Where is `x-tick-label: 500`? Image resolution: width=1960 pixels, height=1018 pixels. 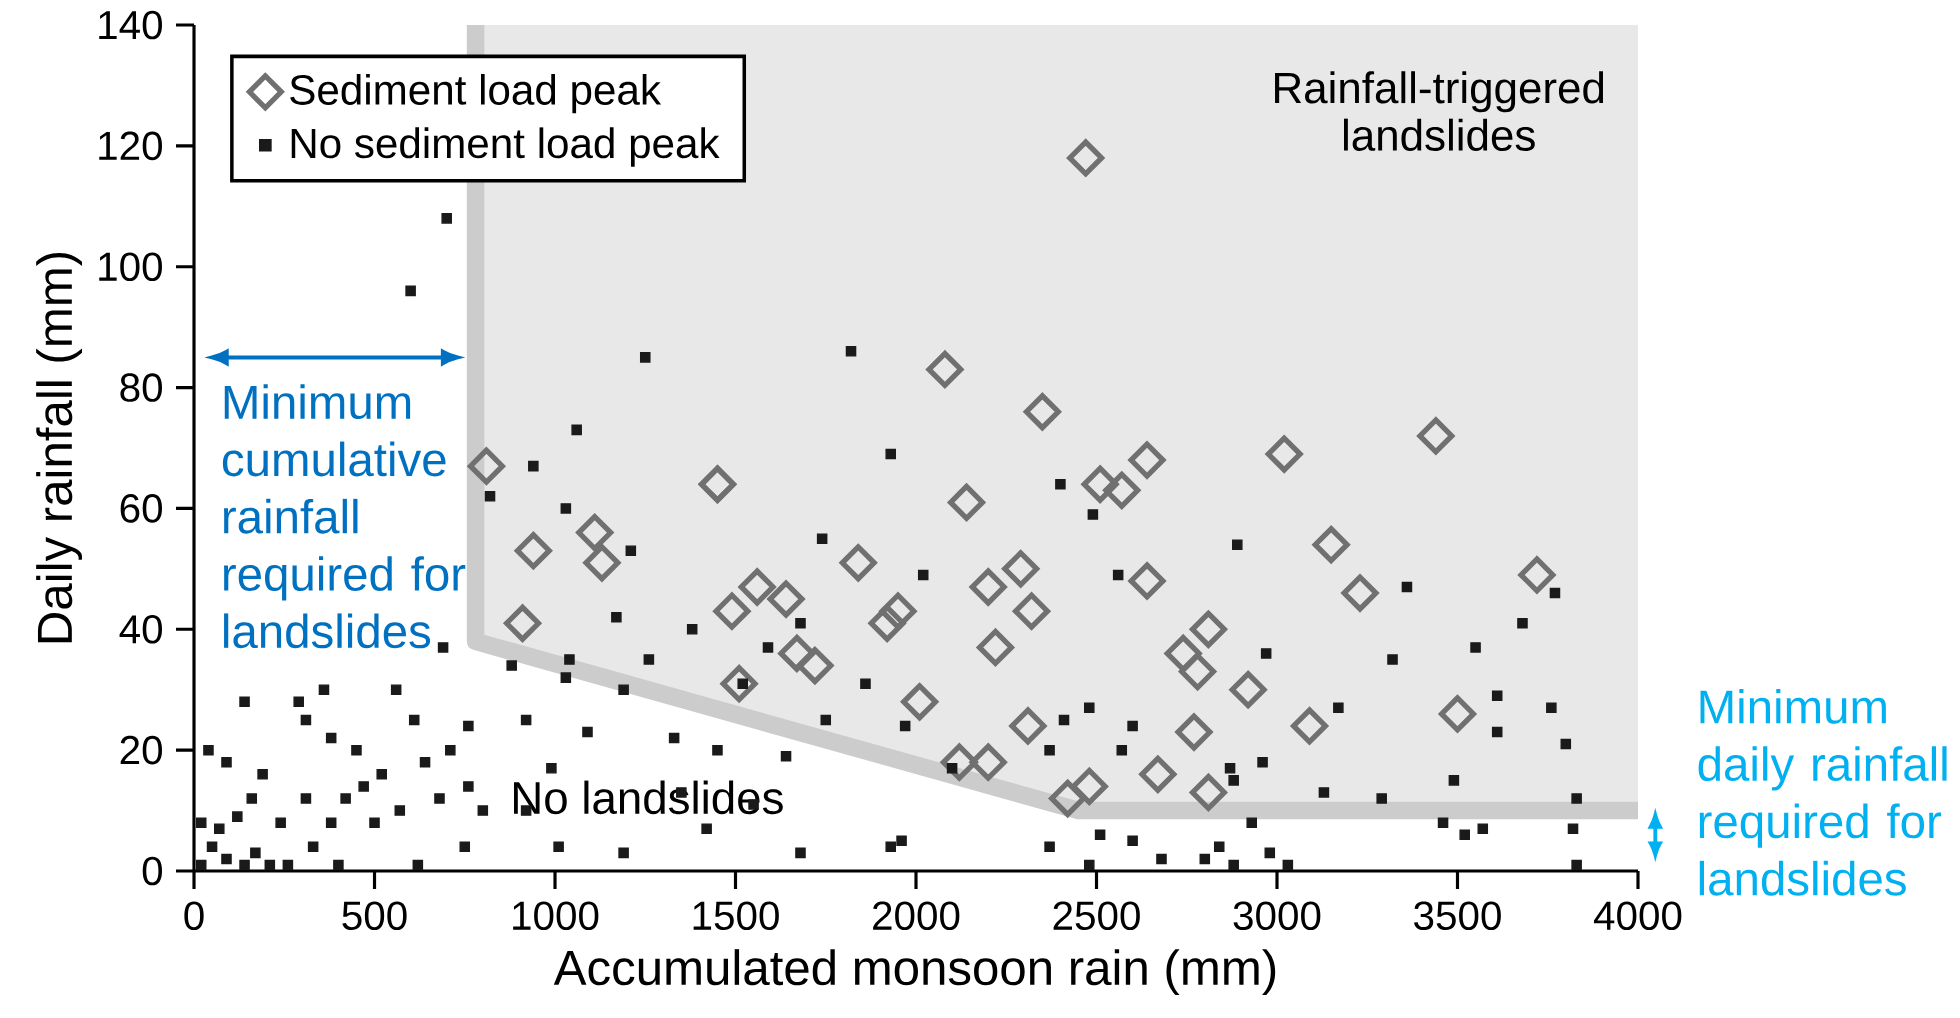
x-tick-label: 500 is located at coordinates (374, 916).